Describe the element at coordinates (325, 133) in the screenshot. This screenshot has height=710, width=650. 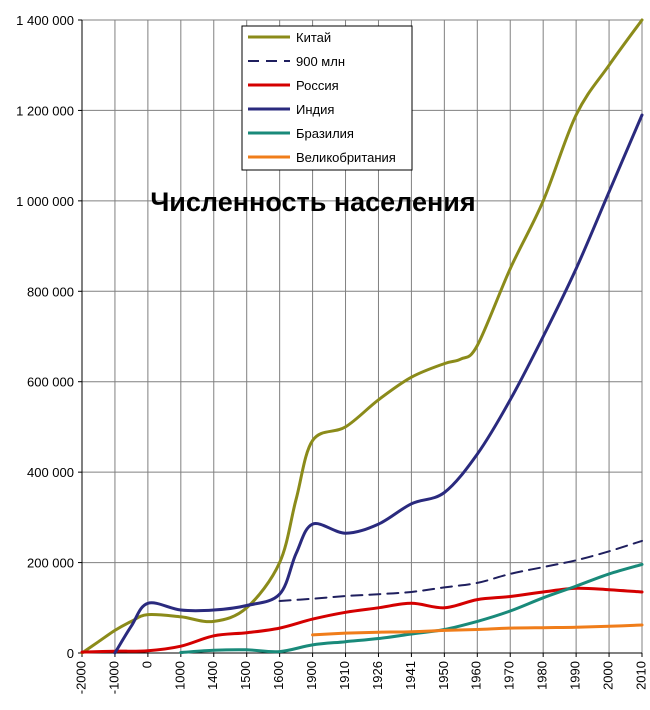
I see `legend-label-5: Бразилия` at that location.